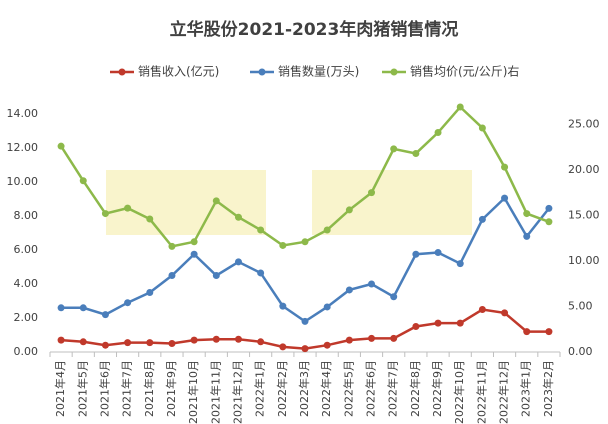  What do you see at coordinates (326, 388) in the screenshot?
I see `x-tick-label: 2022年4月` at bounding box center [326, 388].